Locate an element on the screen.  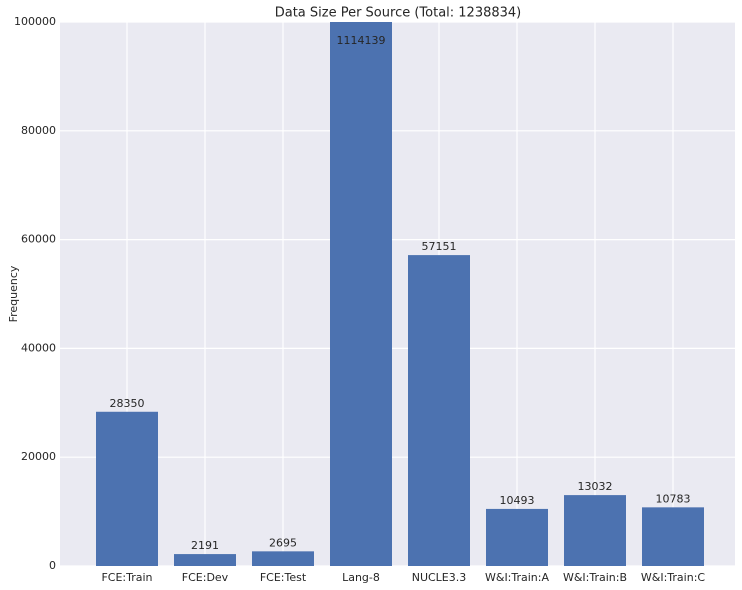
x-tick-label: W&I:Train:C is located at coordinates (673, 577).